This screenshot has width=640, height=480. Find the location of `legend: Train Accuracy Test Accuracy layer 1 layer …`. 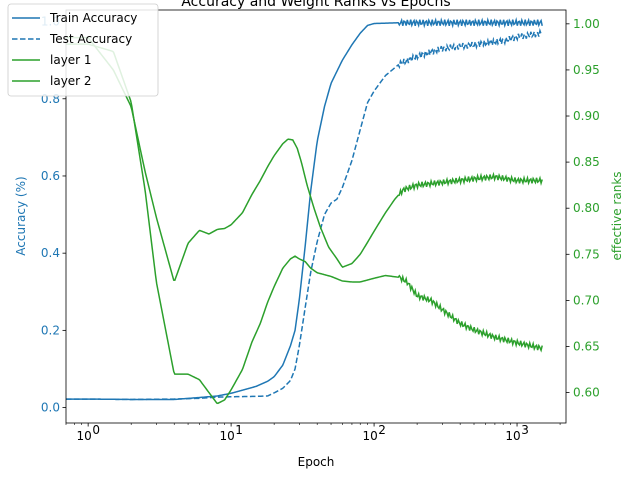

legend: Train Accuracy Test Accuracy layer 1 layer … is located at coordinates (83, 50).